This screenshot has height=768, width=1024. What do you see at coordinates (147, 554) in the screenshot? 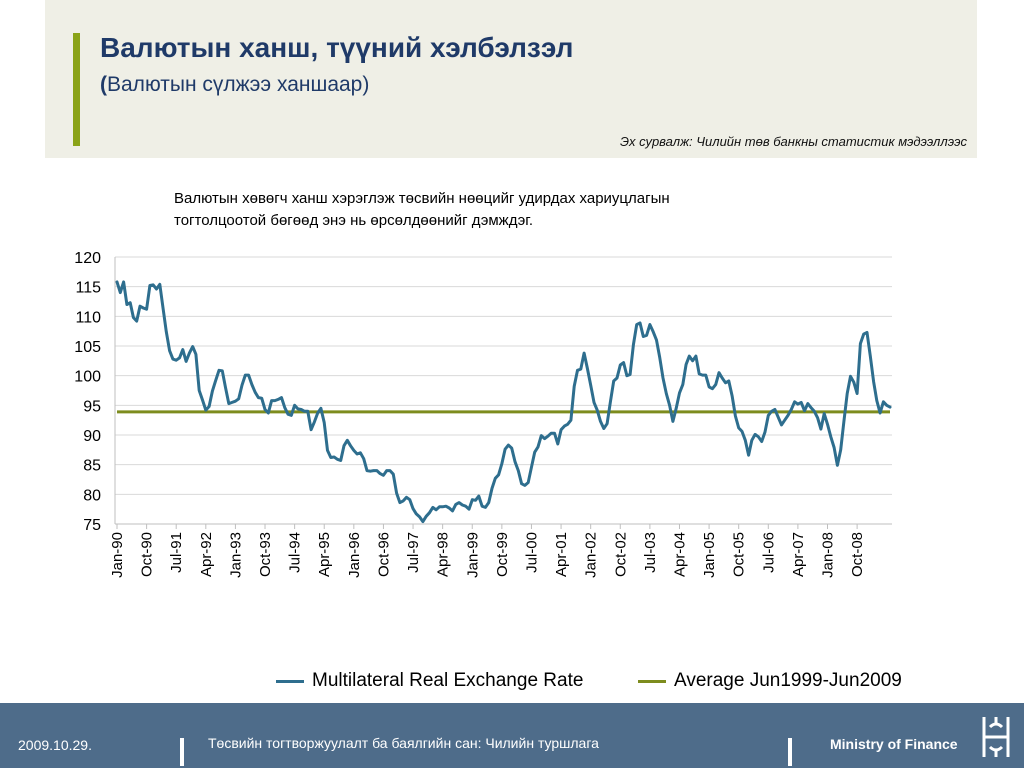
I see `x-tick-label: Oct-90` at bounding box center [147, 554].